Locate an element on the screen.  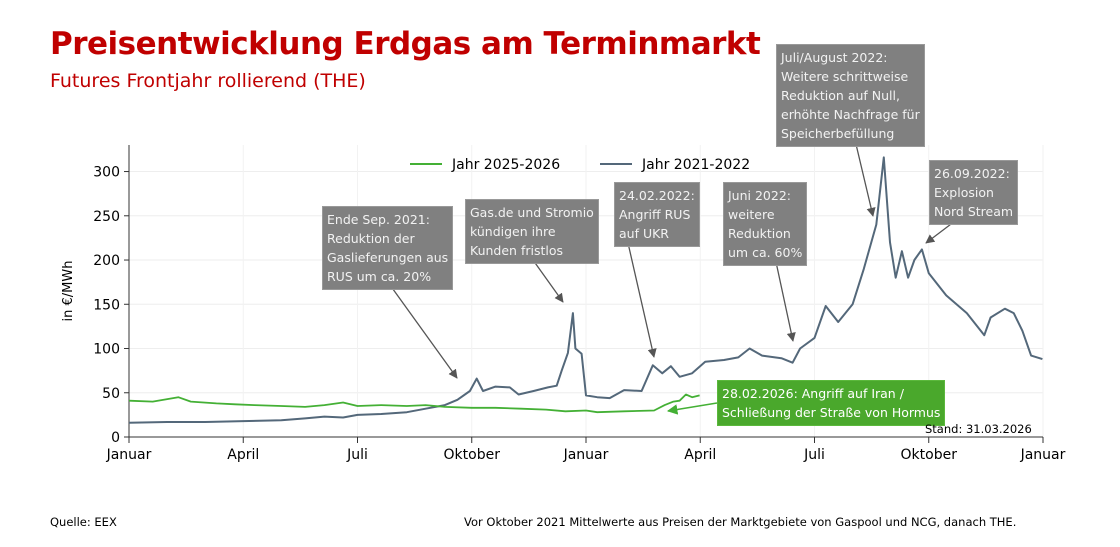
y-tick-label: 0 is located at coordinates (115, 438).